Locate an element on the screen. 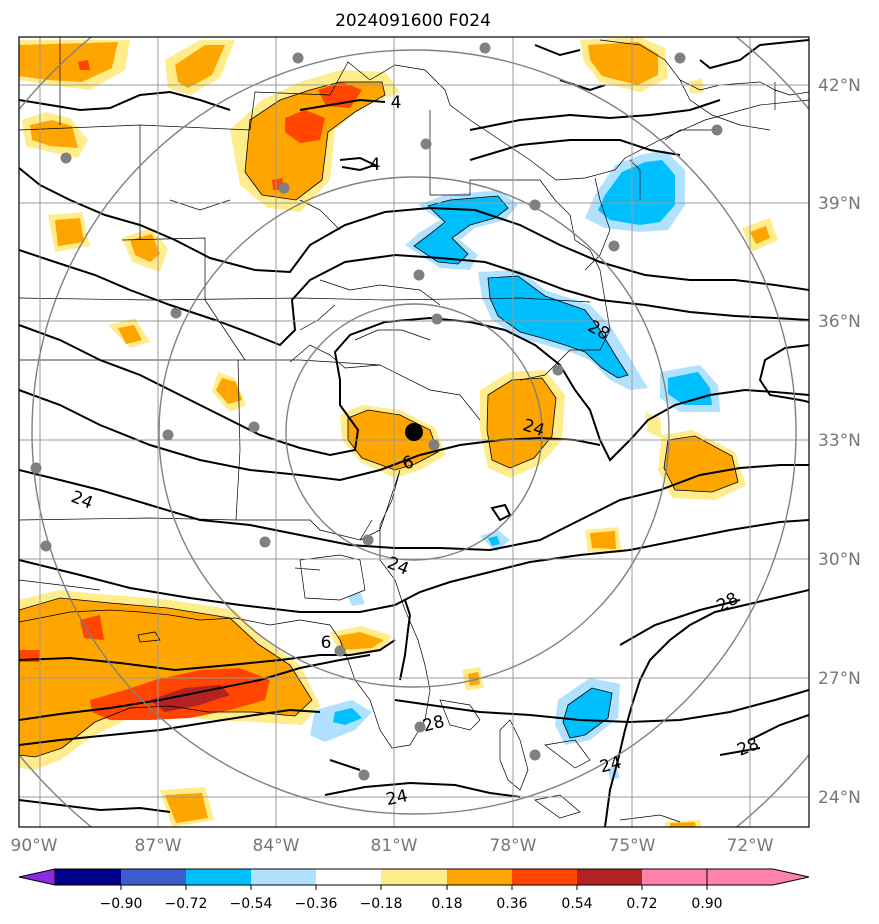 The height and width of the screenshot is (924, 879). colorbar-tick-label: 0.36 is located at coordinates (511, 904).